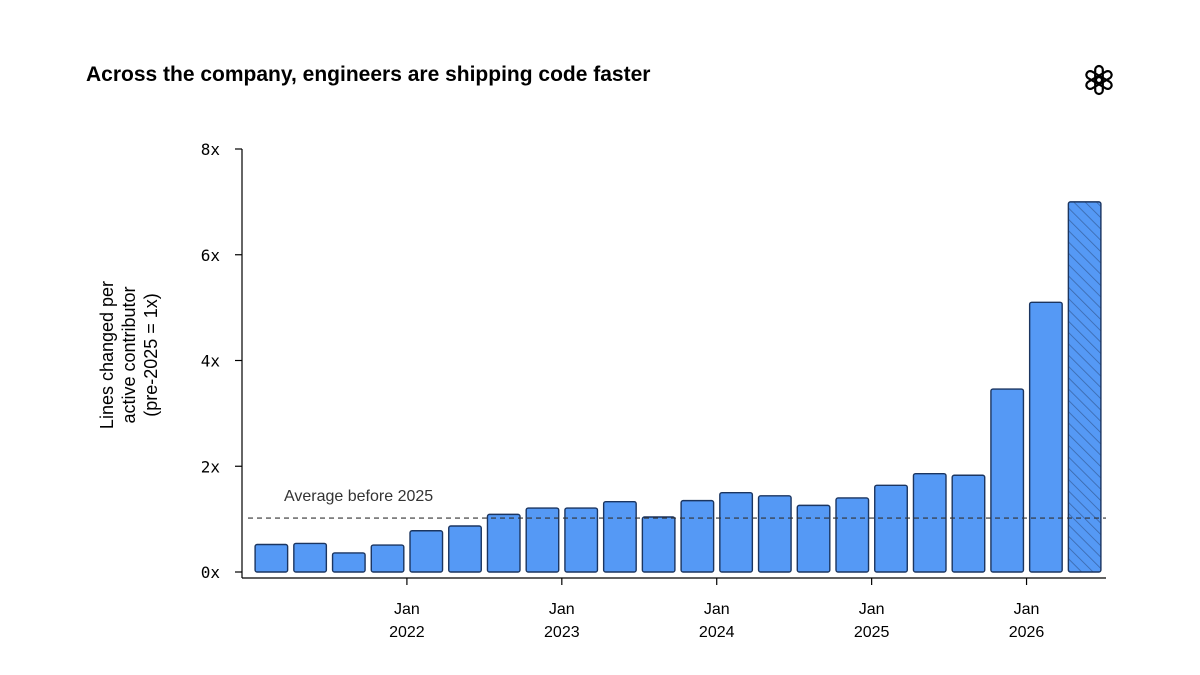 The height and width of the screenshot is (675, 1200). Describe the element at coordinates (211, 466) in the screenshot. I see `y-tick-label: 2x` at that location.